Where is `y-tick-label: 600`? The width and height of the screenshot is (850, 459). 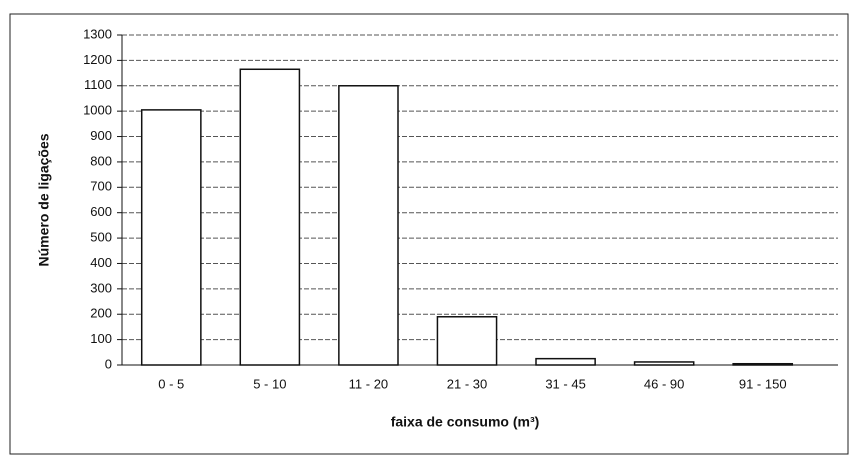
y-tick-label: 600 is located at coordinates (101, 211).